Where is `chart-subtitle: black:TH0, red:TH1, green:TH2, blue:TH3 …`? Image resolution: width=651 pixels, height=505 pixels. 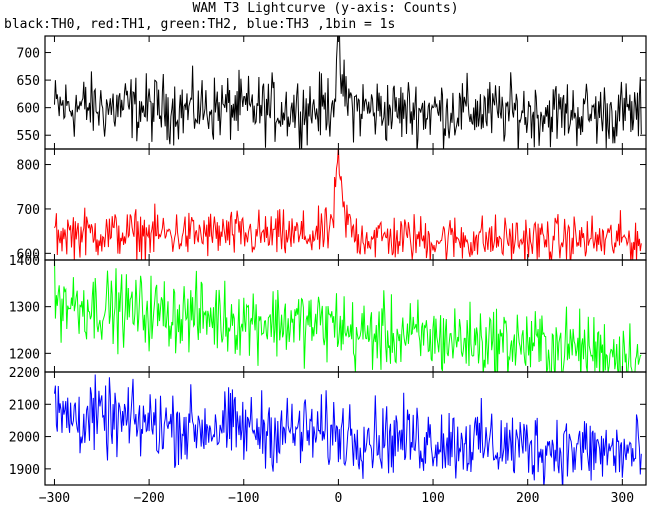 chart-subtitle: black:TH0, red:TH1, green:TH2, blue:TH3 … is located at coordinates (200, 24).